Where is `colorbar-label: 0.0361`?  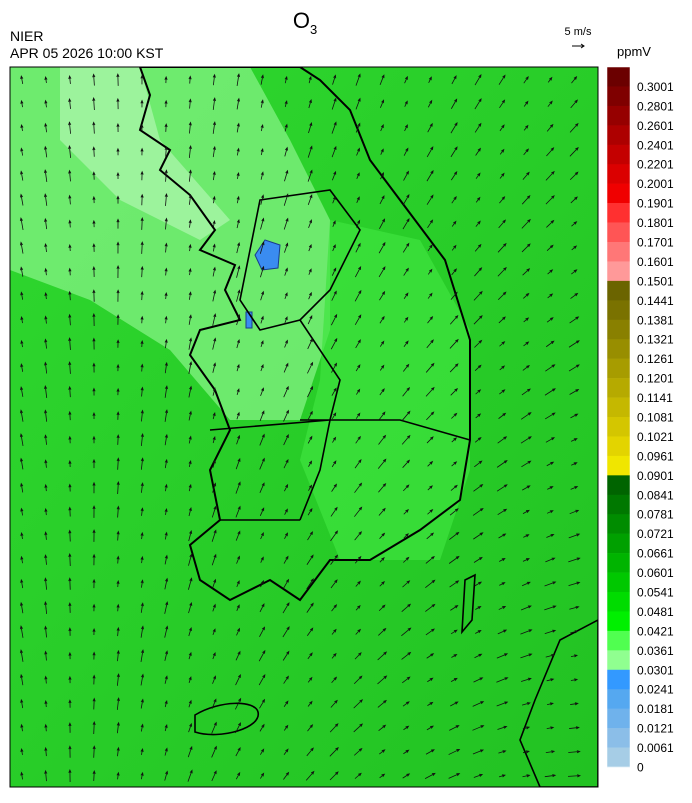 colorbar-label: 0.0361 is located at coordinates (655, 651).